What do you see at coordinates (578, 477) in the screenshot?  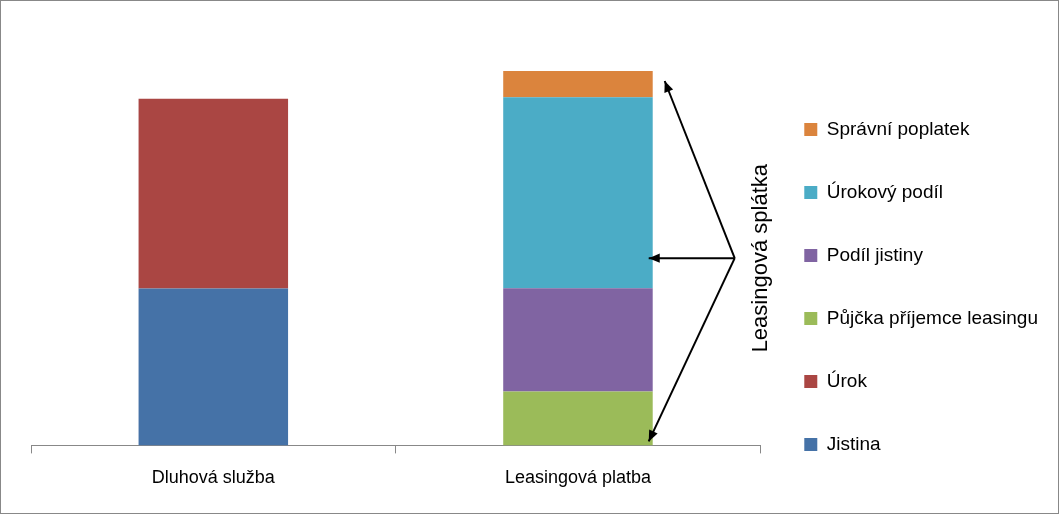 I see `x-tick-label: Leasingová platba` at bounding box center [578, 477].